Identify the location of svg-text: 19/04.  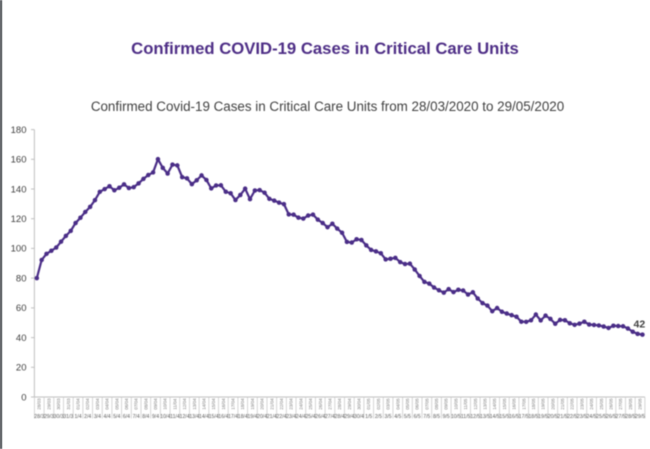
(252, 404).